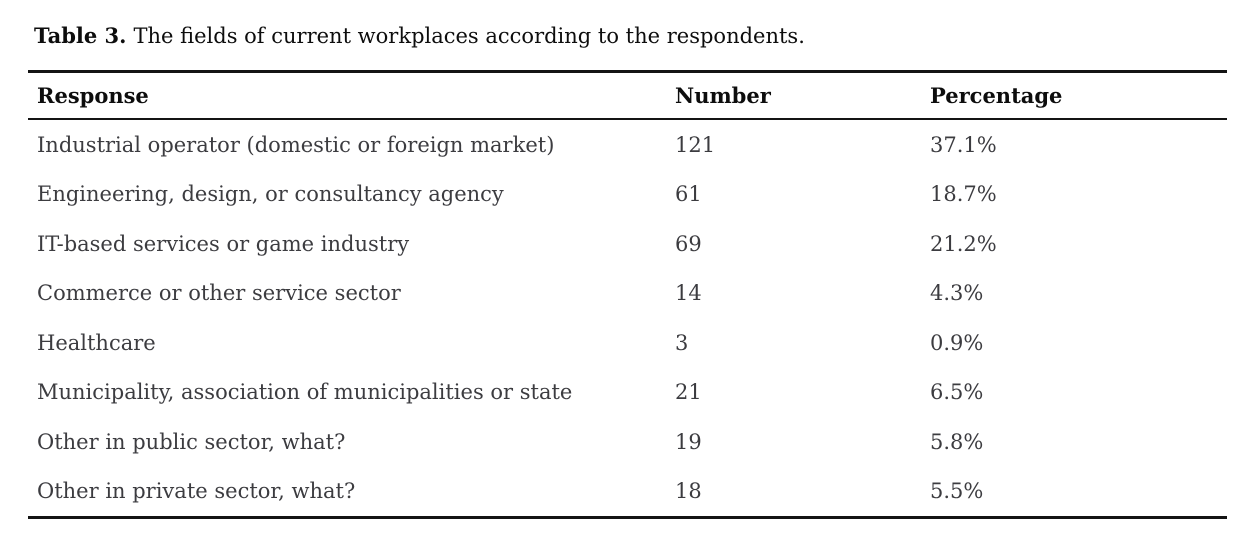  I want to click on column-header-number: Number, so click(723, 95).